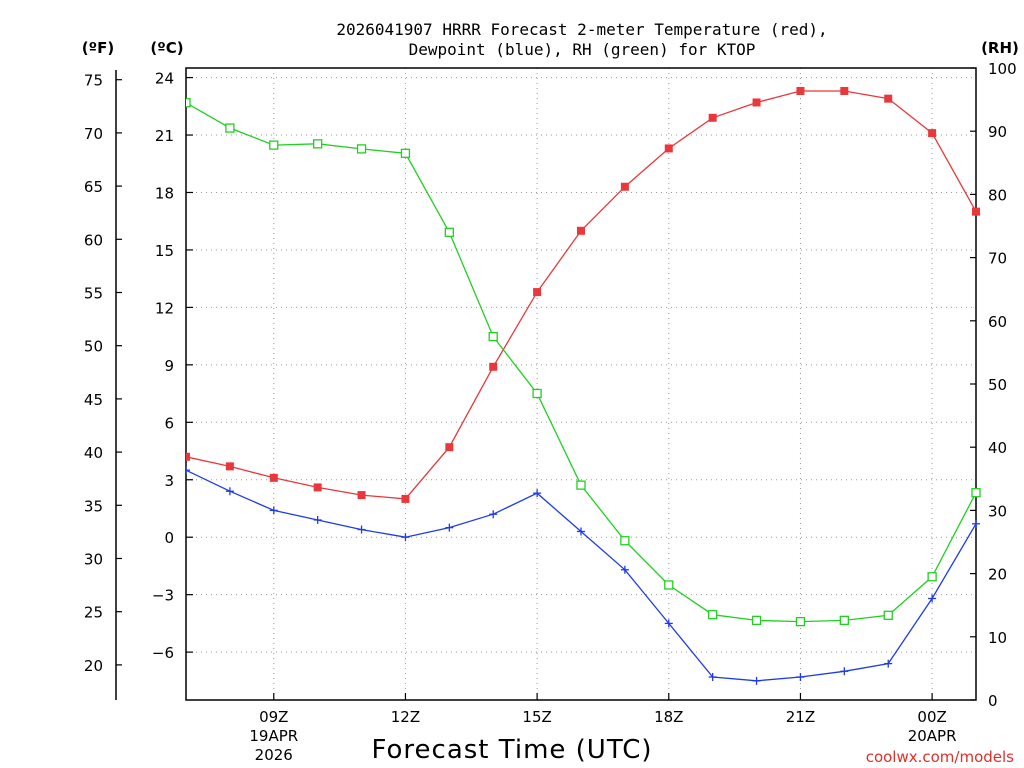 The width and height of the screenshot is (1024, 768). What do you see at coordinates (169, 481) in the screenshot?
I see `celsius-tick-label: 3` at bounding box center [169, 481].